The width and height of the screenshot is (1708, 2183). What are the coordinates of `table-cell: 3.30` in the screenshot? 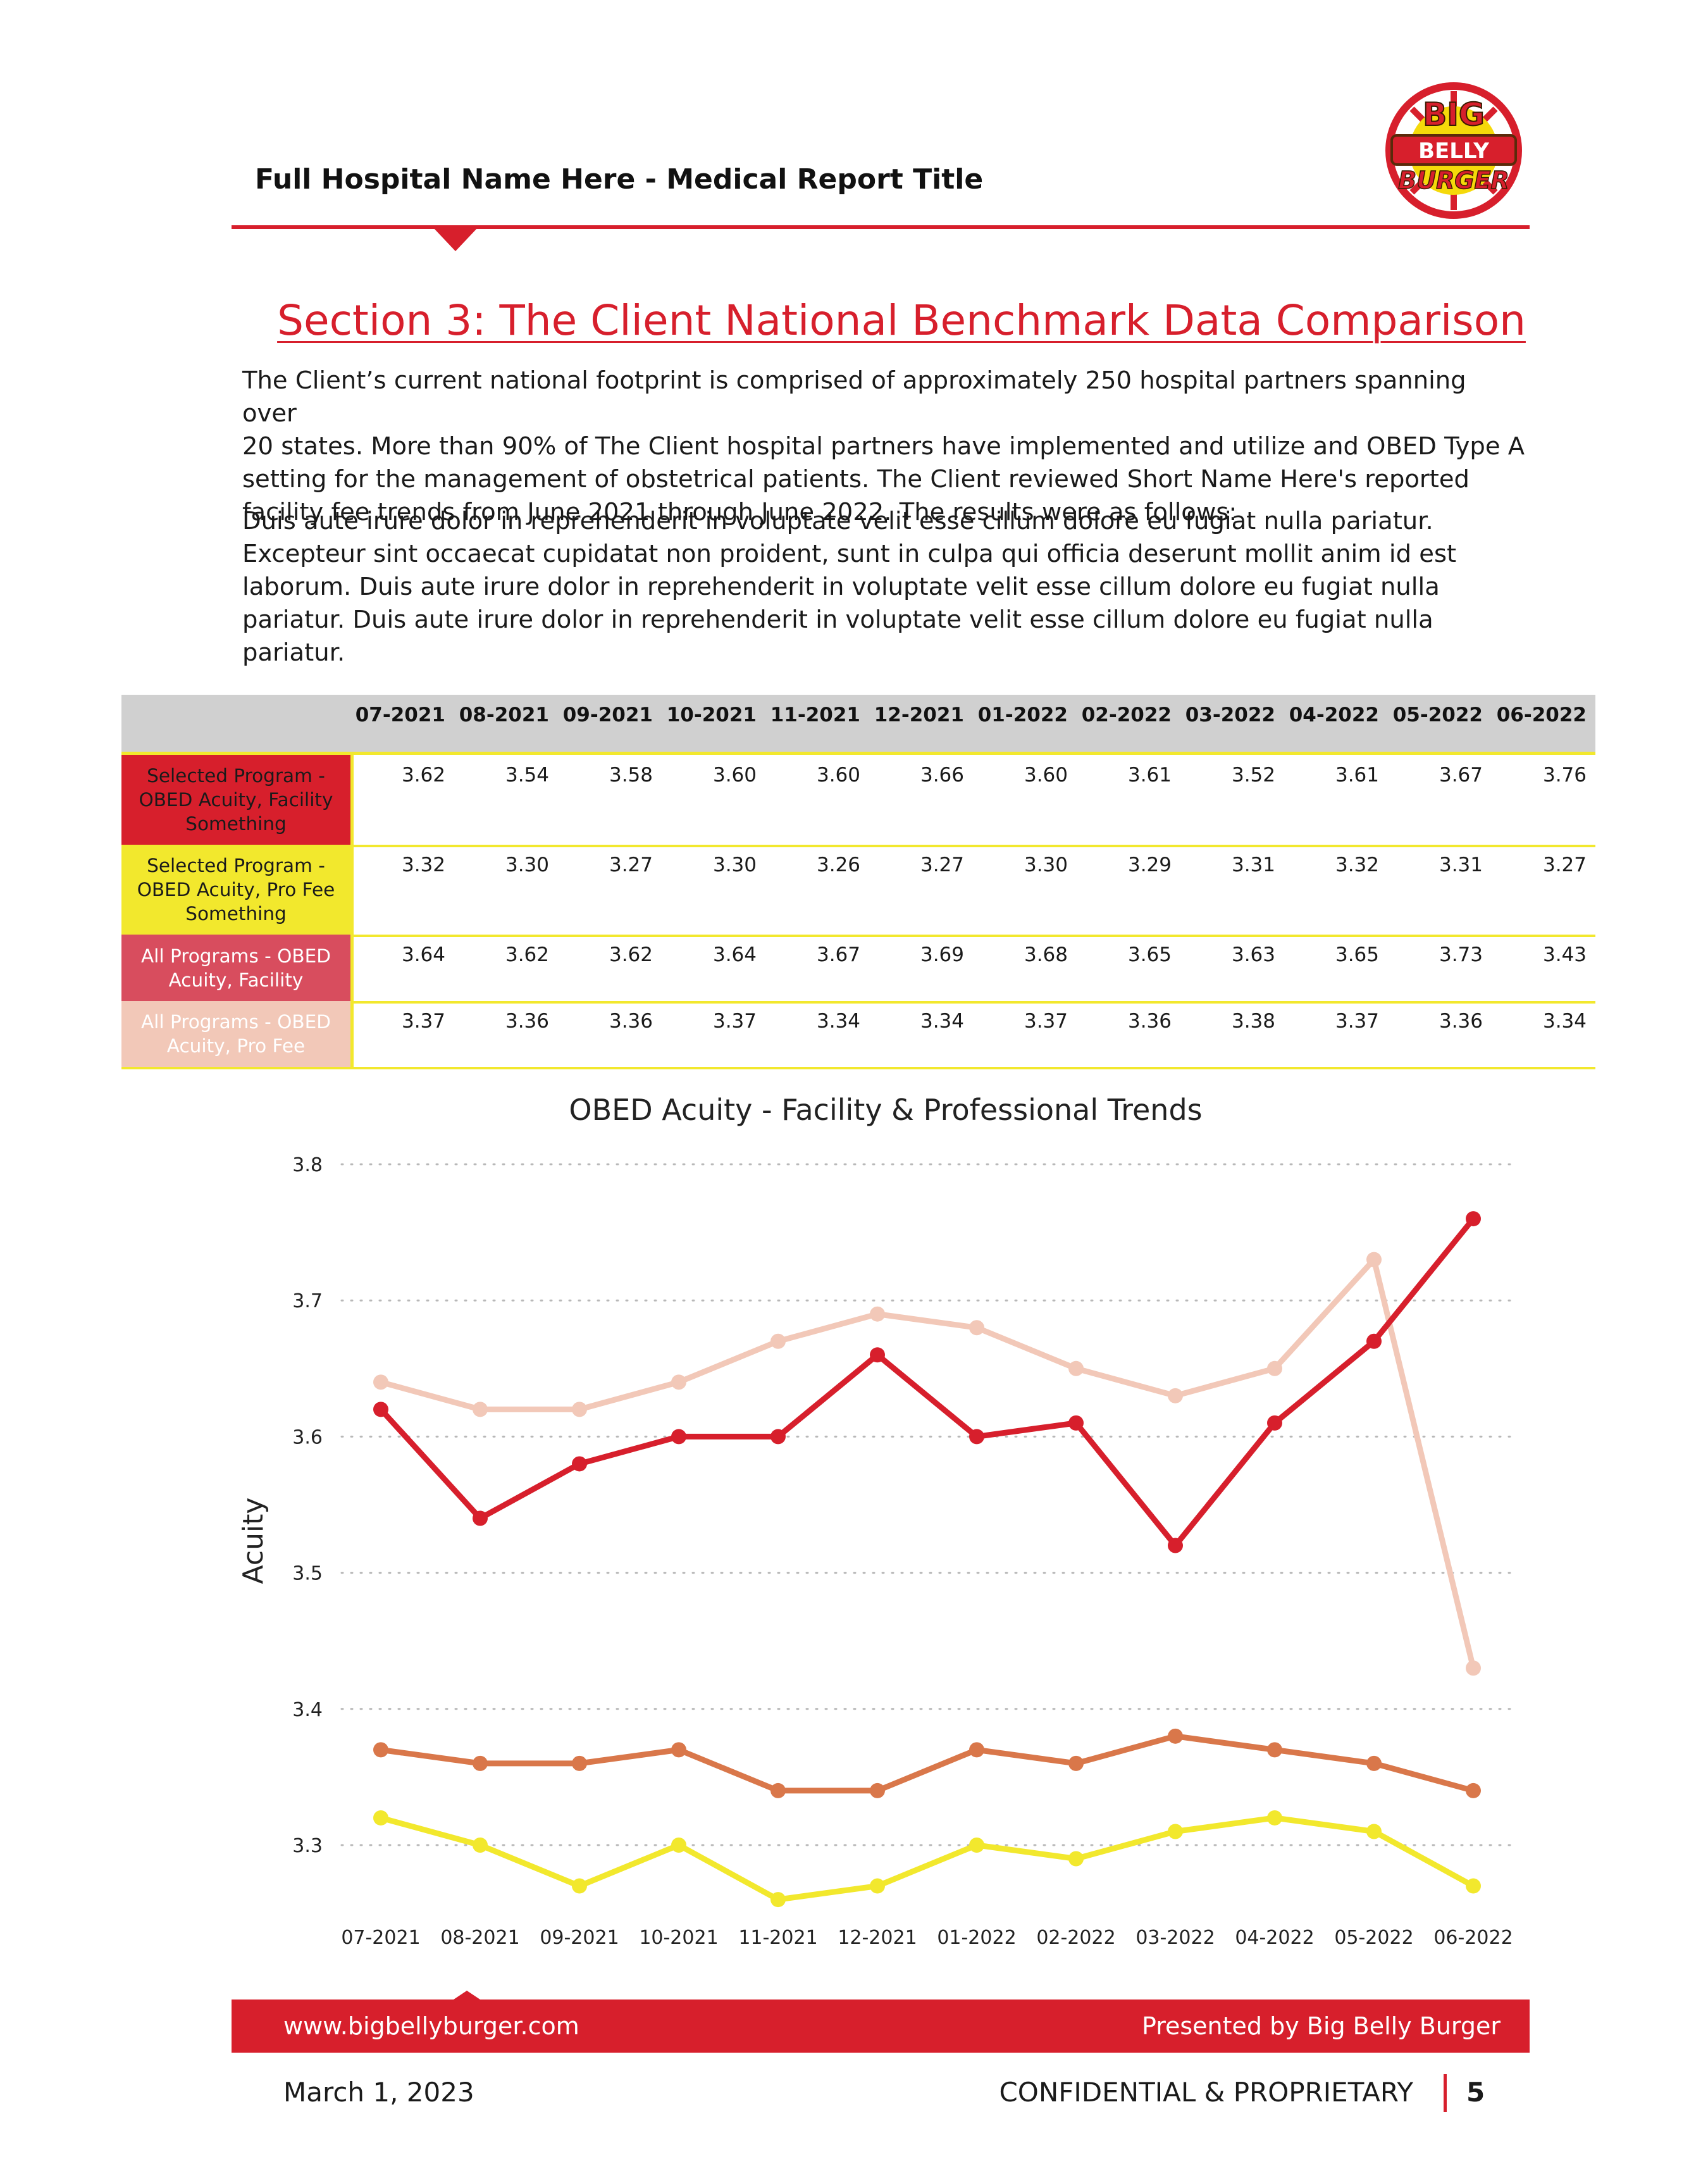 It's located at (527, 865).